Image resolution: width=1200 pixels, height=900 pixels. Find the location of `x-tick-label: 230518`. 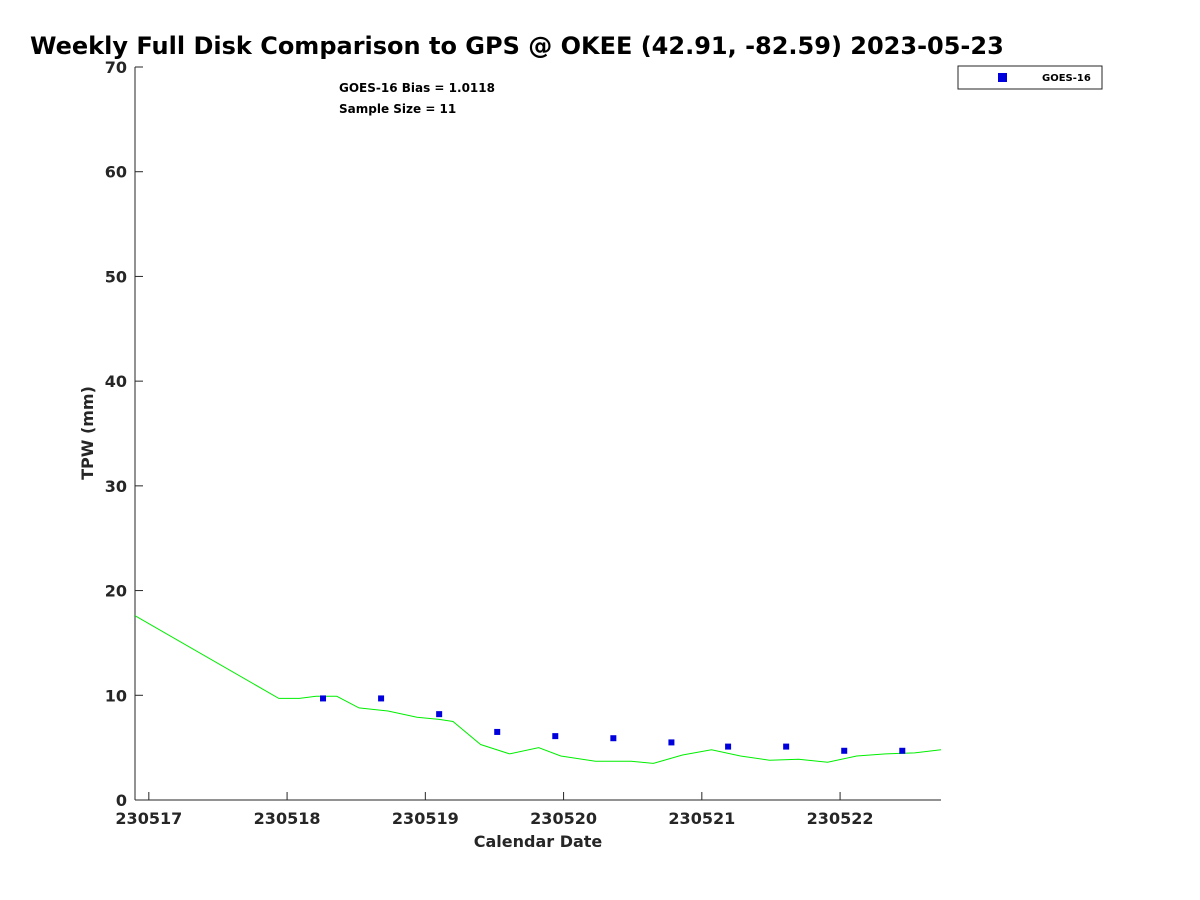

x-tick-label: 230518 is located at coordinates (287, 818).